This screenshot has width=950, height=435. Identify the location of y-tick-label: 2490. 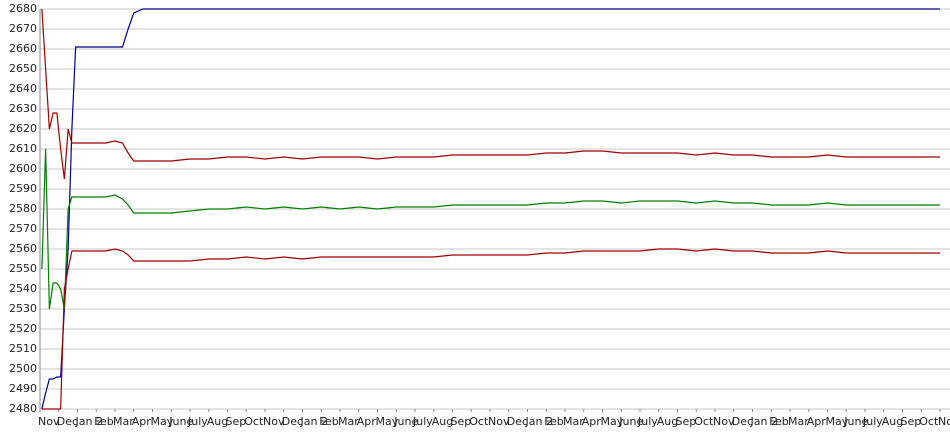
(23, 388).